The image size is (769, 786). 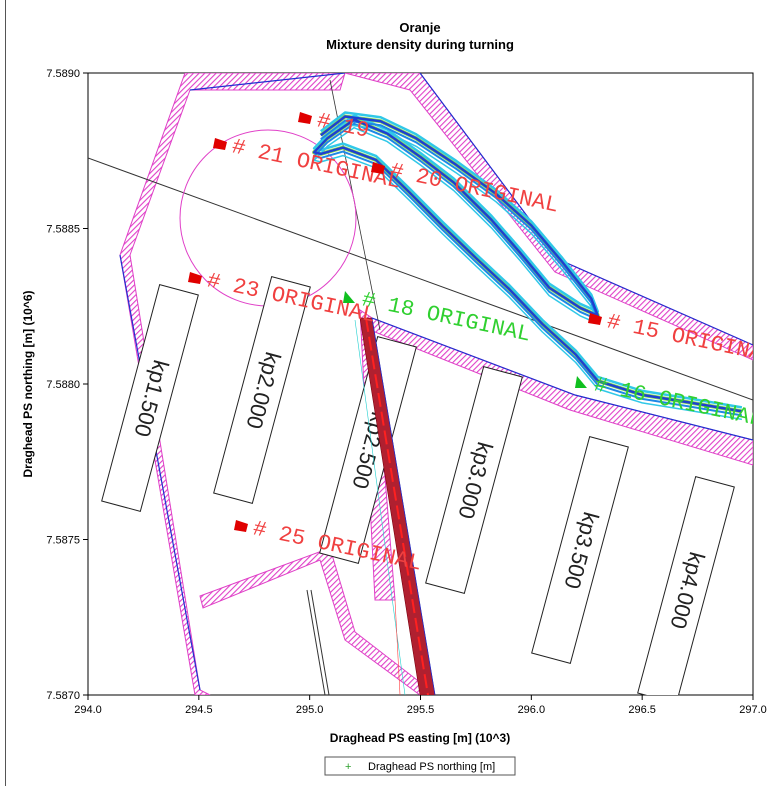 What do you see at coordinates (310, 710) in the screenshot?
I see `x-tick-label: 295.0` at bounding box center [310, 710].